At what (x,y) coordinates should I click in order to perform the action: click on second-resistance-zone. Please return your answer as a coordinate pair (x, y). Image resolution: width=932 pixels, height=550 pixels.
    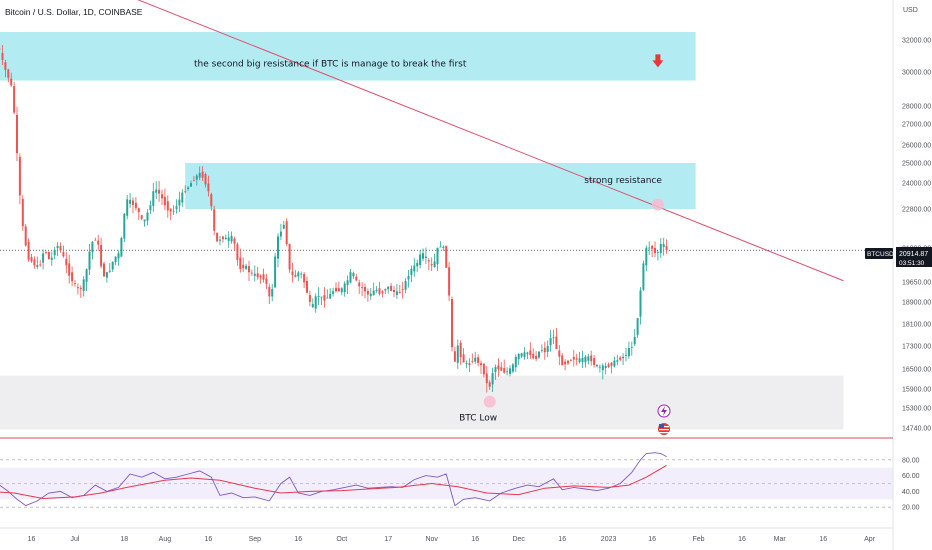
    Looking at the image, I should click on (348, 56).